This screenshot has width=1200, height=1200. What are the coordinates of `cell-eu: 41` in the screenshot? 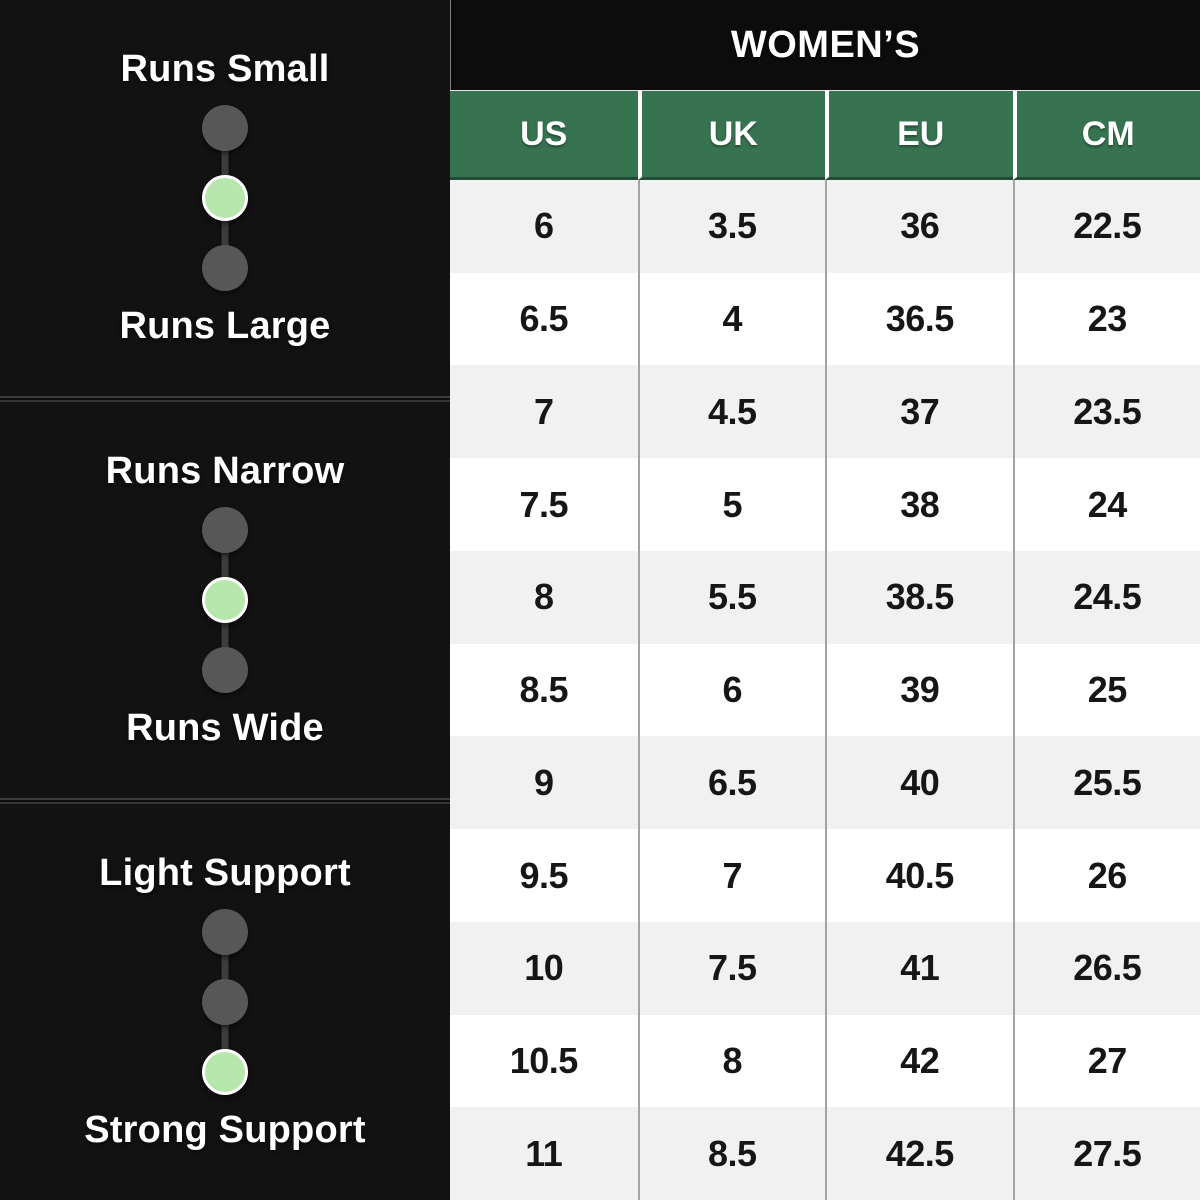 It's located at (919, 968).